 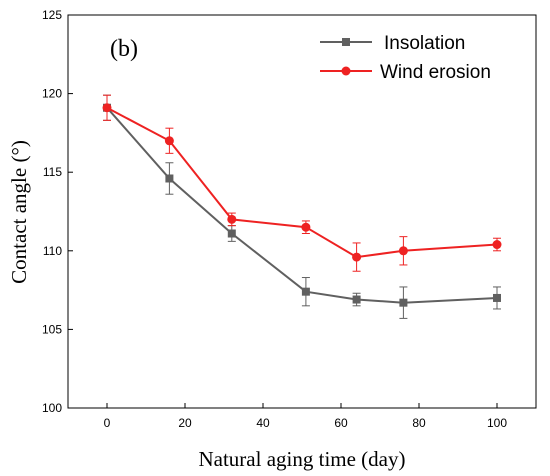 What do you see at coordinates (52, 329) in the screenshot?
I see `y-tick-label: 105` at bounding box center [52, 329].